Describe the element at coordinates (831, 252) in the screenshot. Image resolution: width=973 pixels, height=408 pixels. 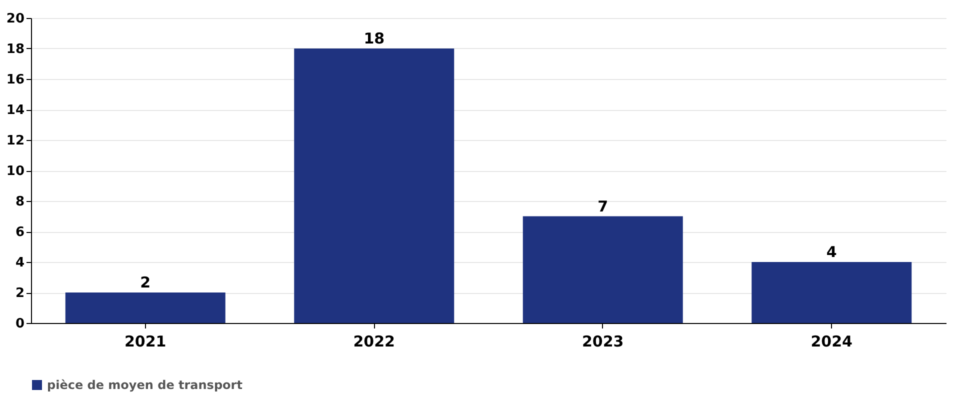
I see `data-label: 4` at that location.